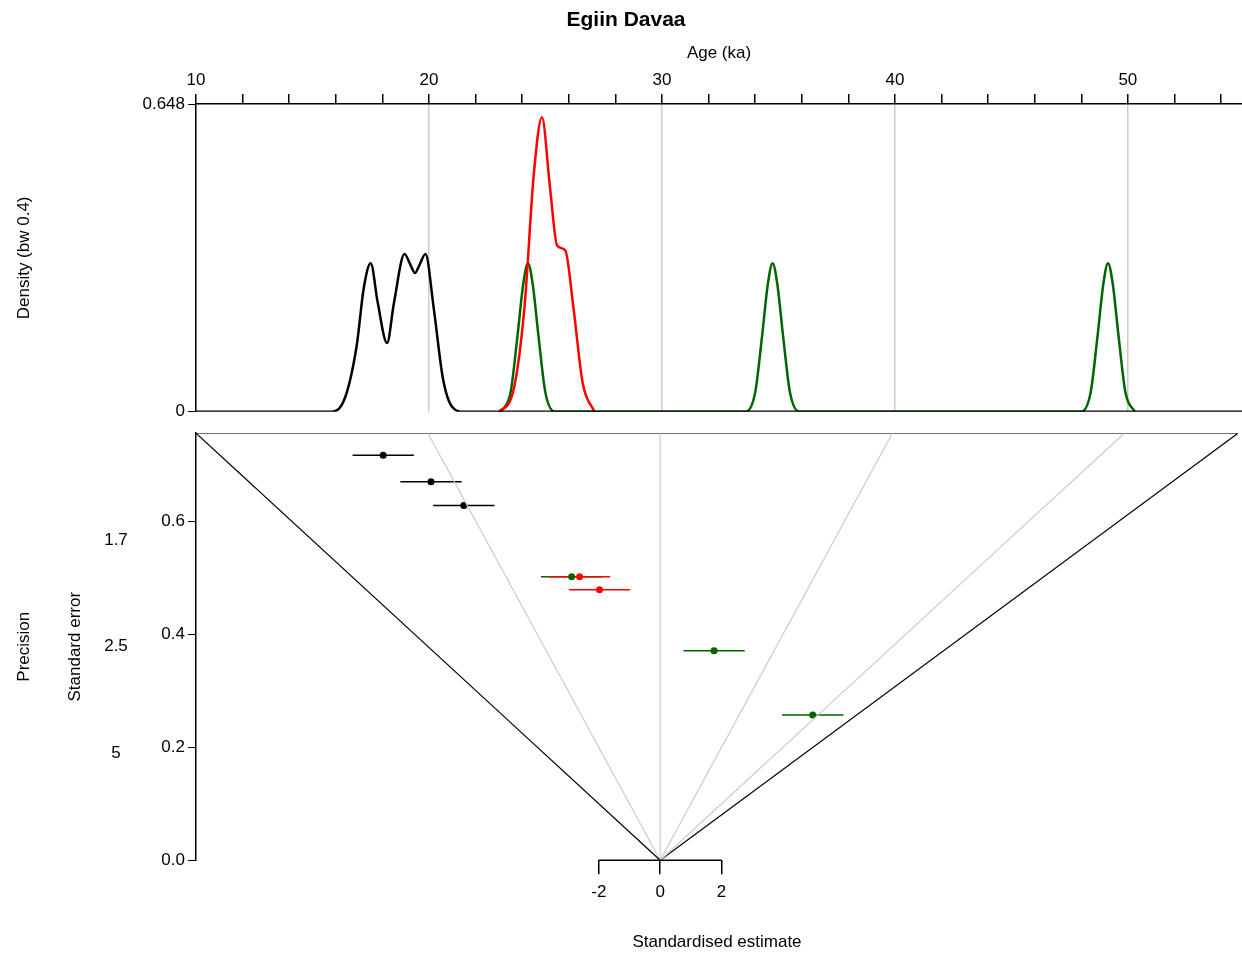  What do you see at coordinates (180, 411) in the screenshot?
I see `y-tick-label: 0` at bounding box center [180, 411].